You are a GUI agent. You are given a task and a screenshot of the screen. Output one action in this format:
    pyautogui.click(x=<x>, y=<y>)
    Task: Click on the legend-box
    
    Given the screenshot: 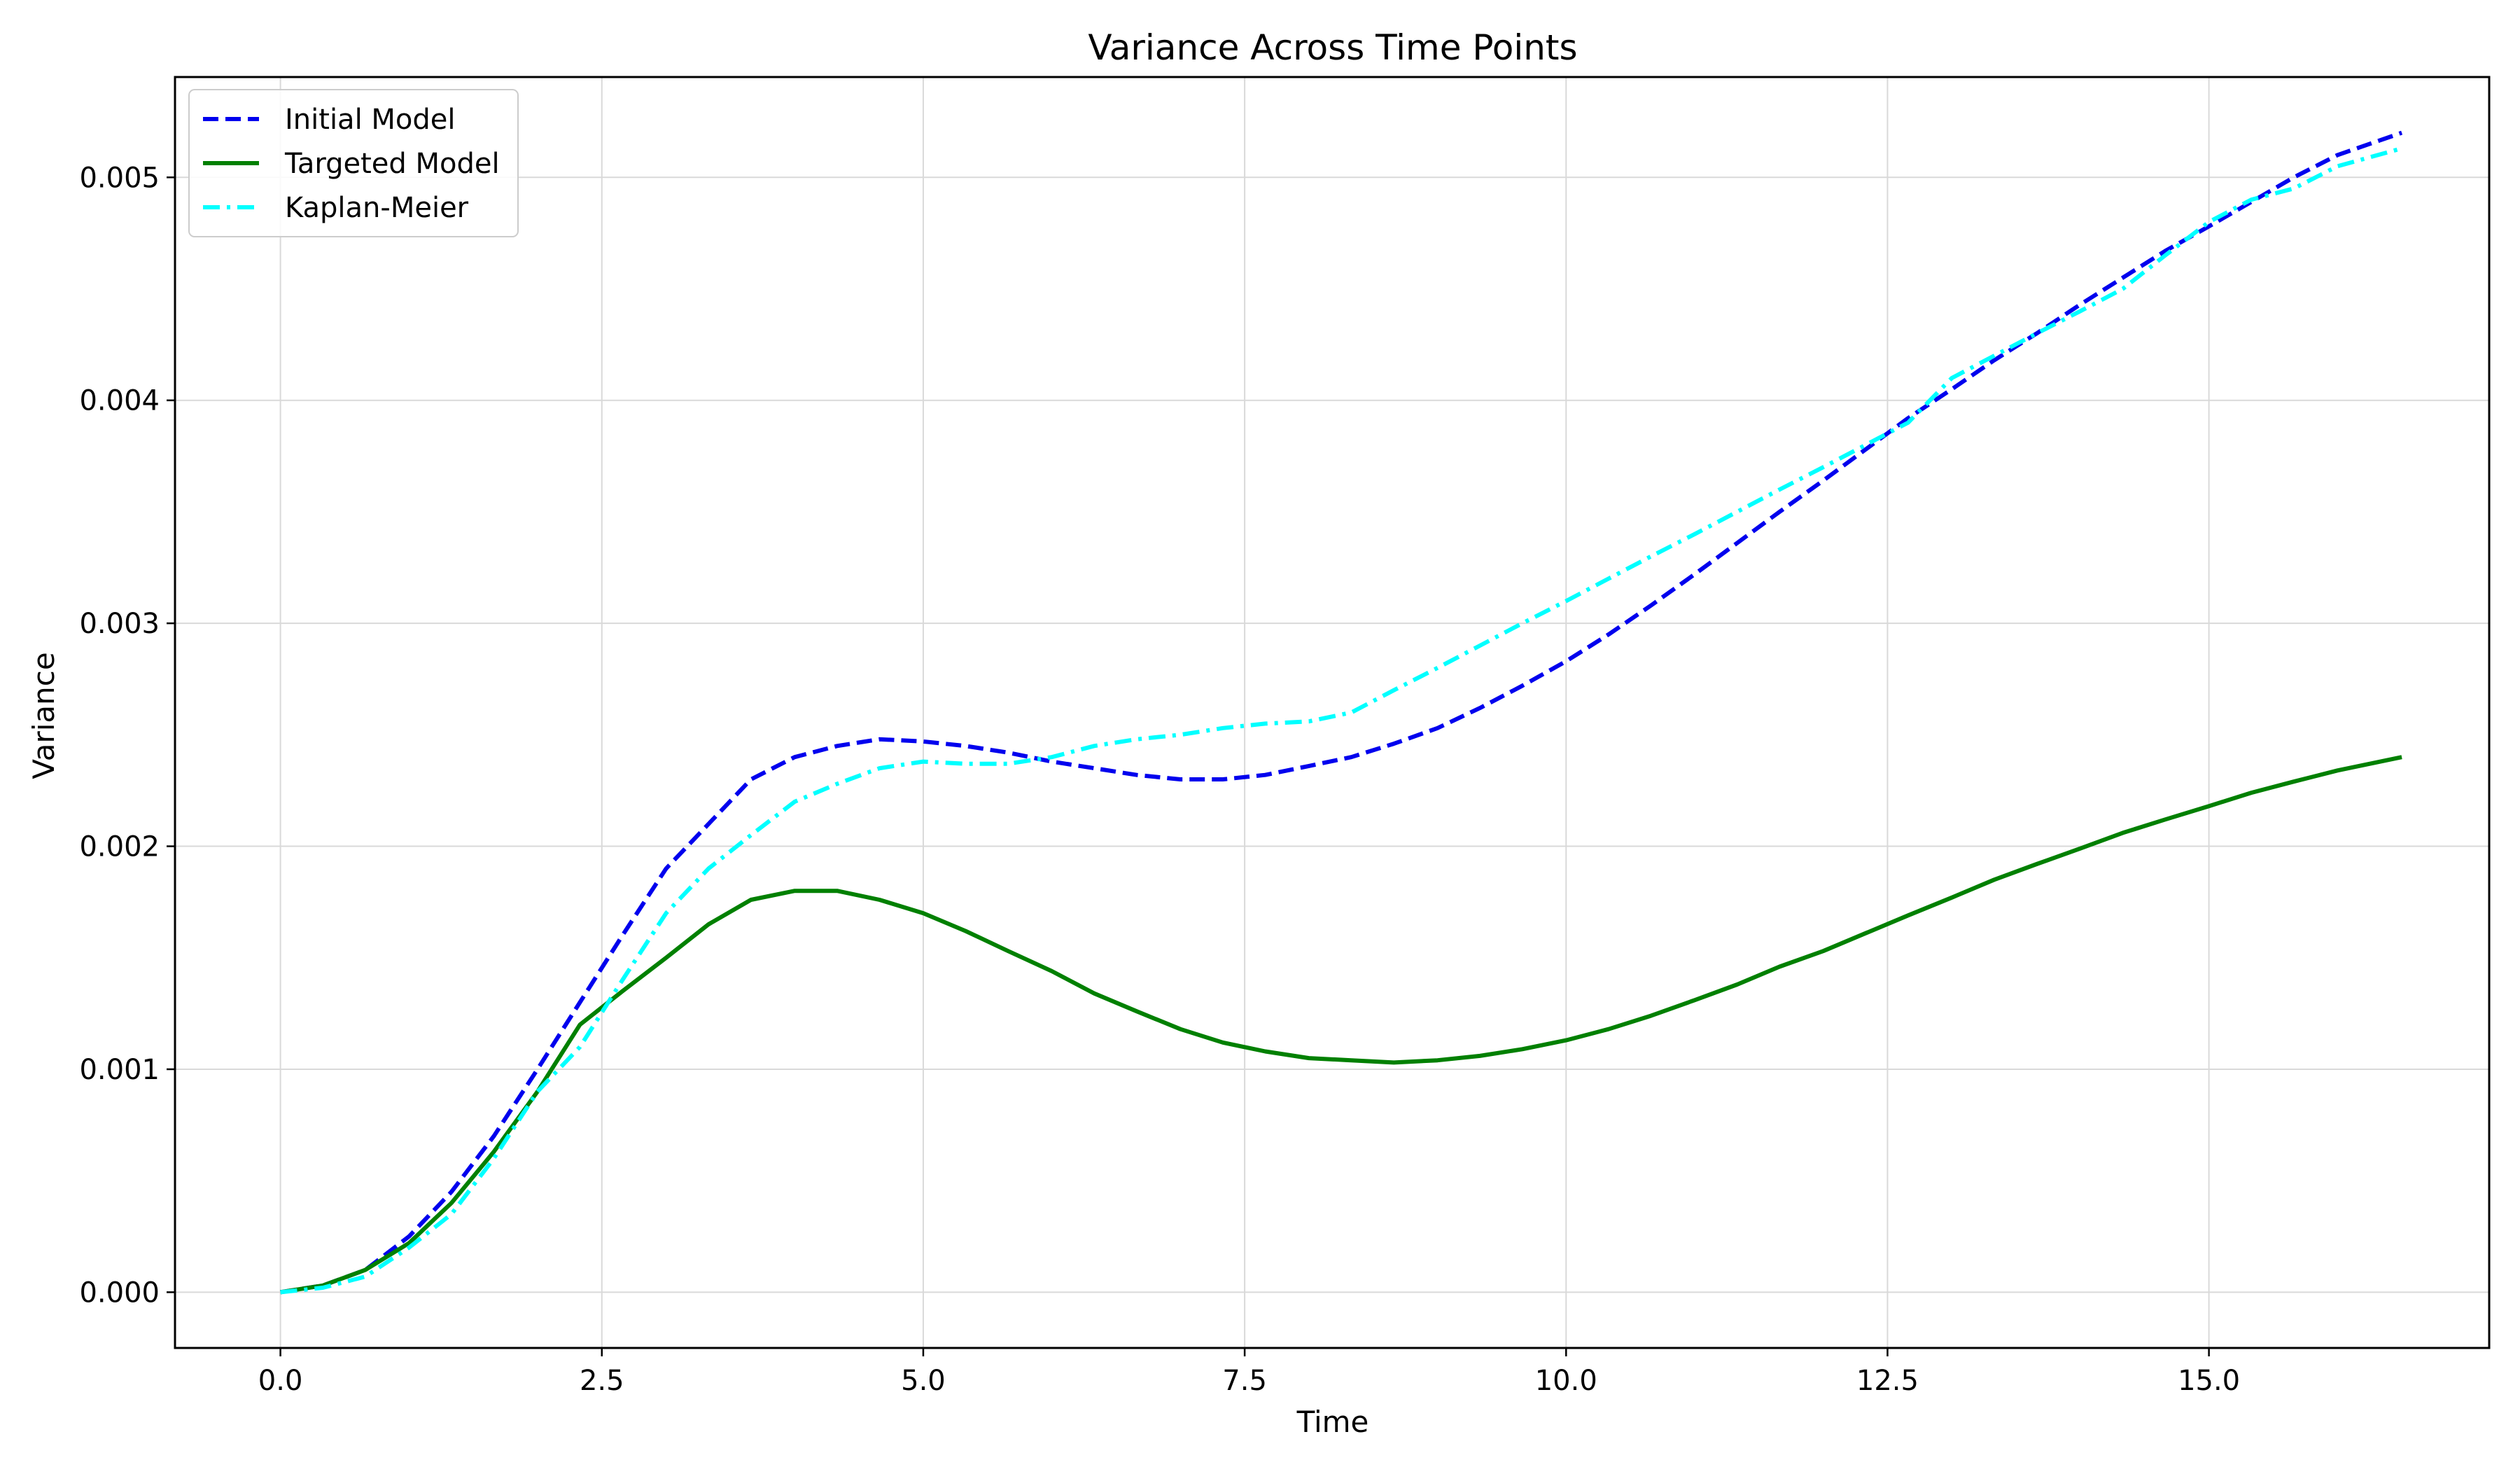 What is the action you would take?
    pyautogui.click(x=353, y=163)
    